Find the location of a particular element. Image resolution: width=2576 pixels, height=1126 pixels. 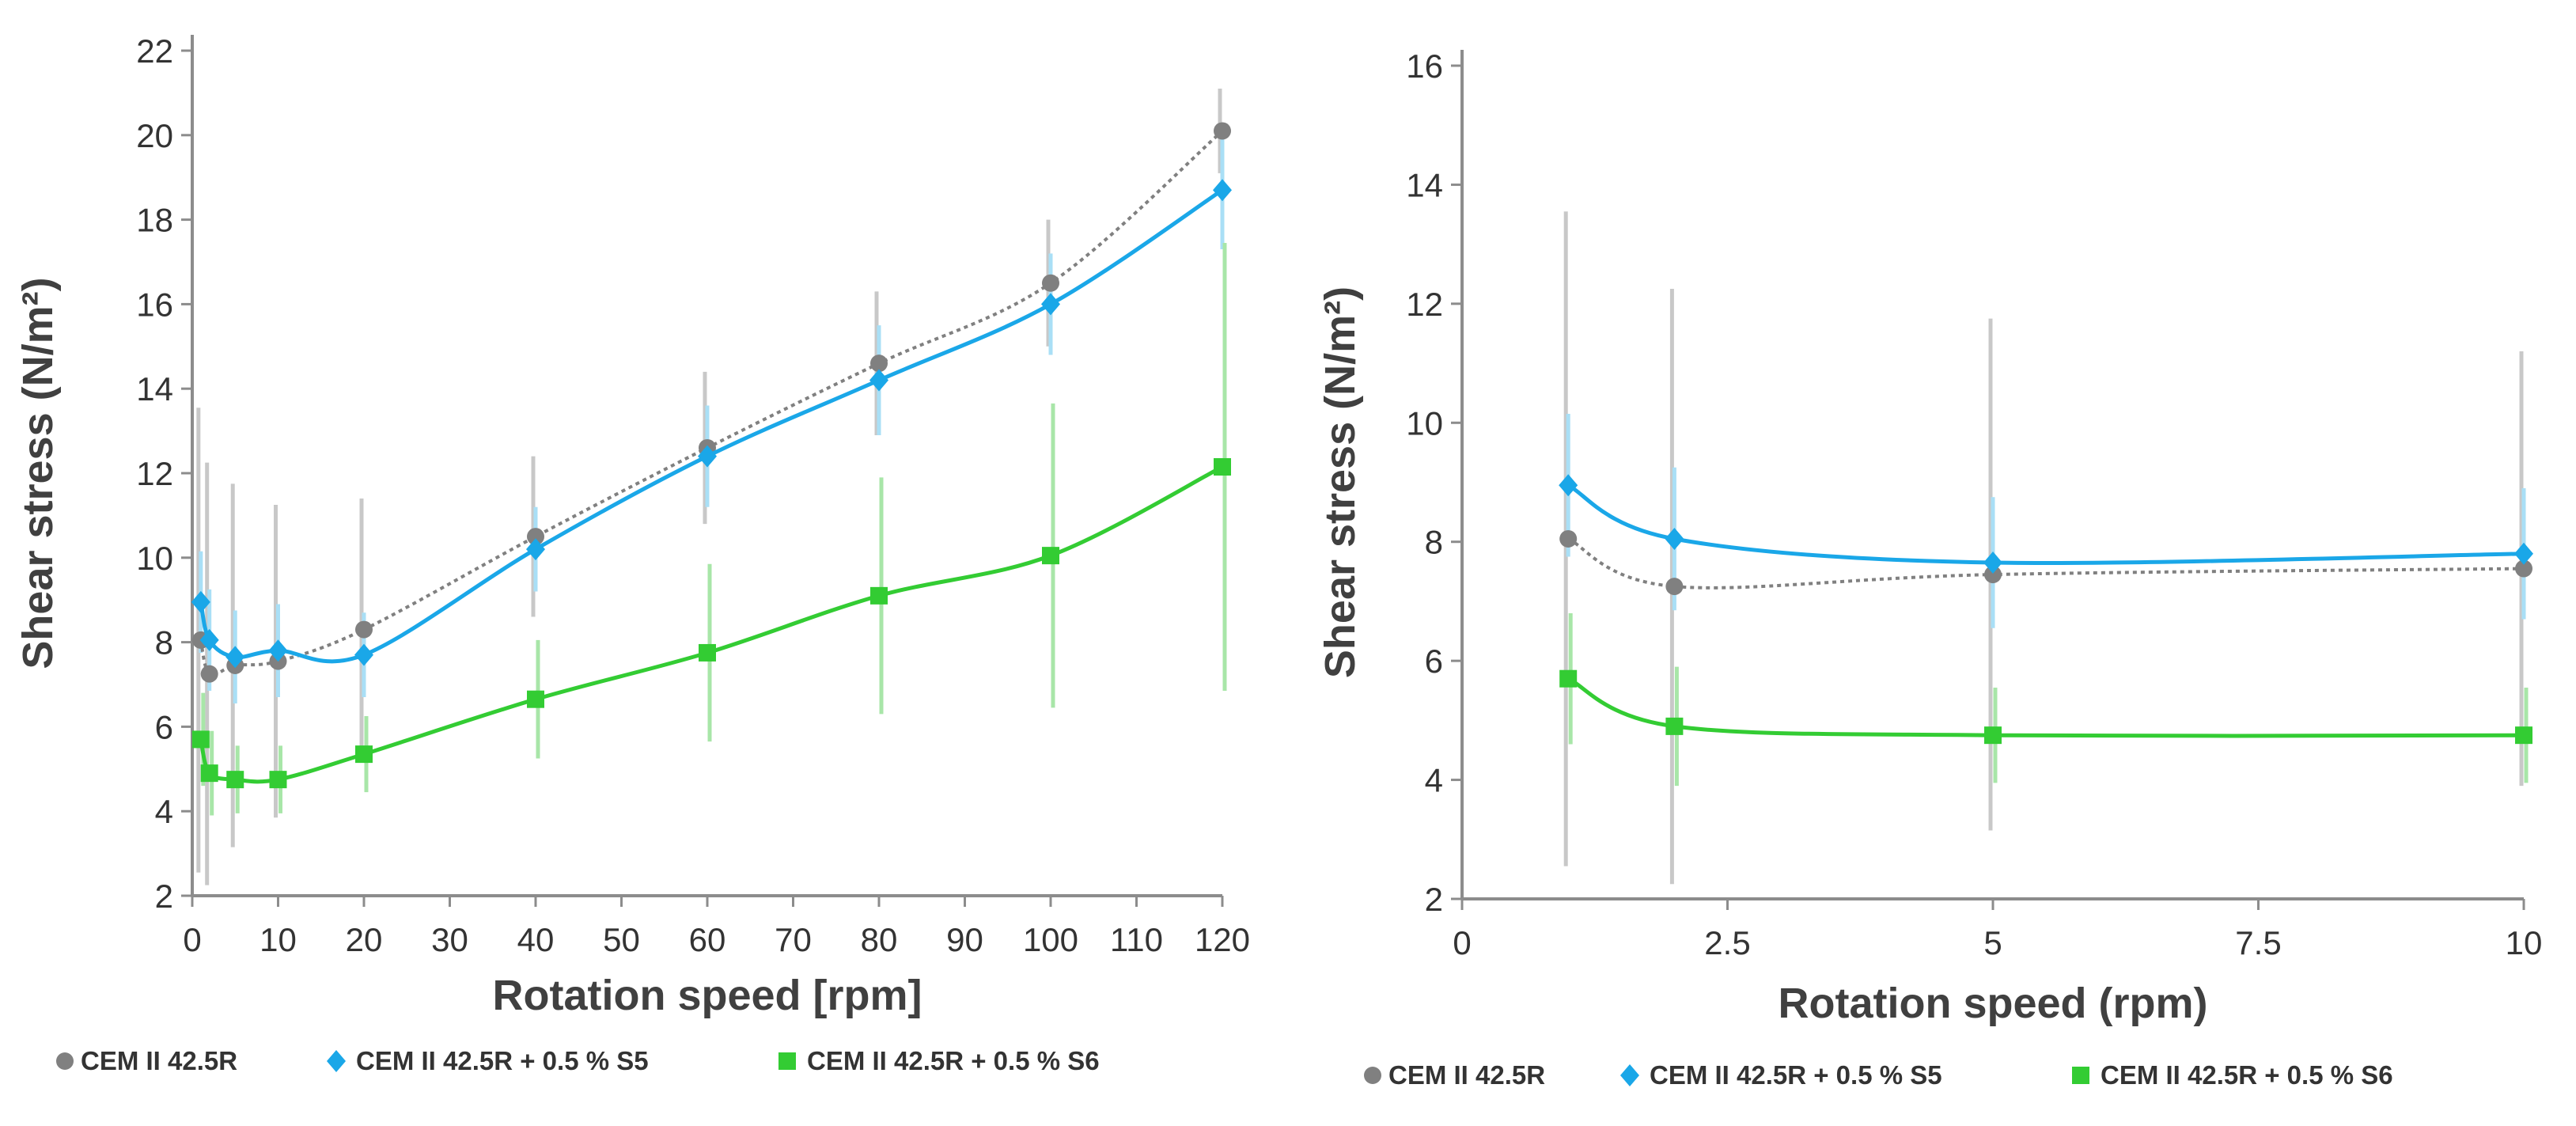

x-tick-label: 0 is located at coordinates (1462, 942).